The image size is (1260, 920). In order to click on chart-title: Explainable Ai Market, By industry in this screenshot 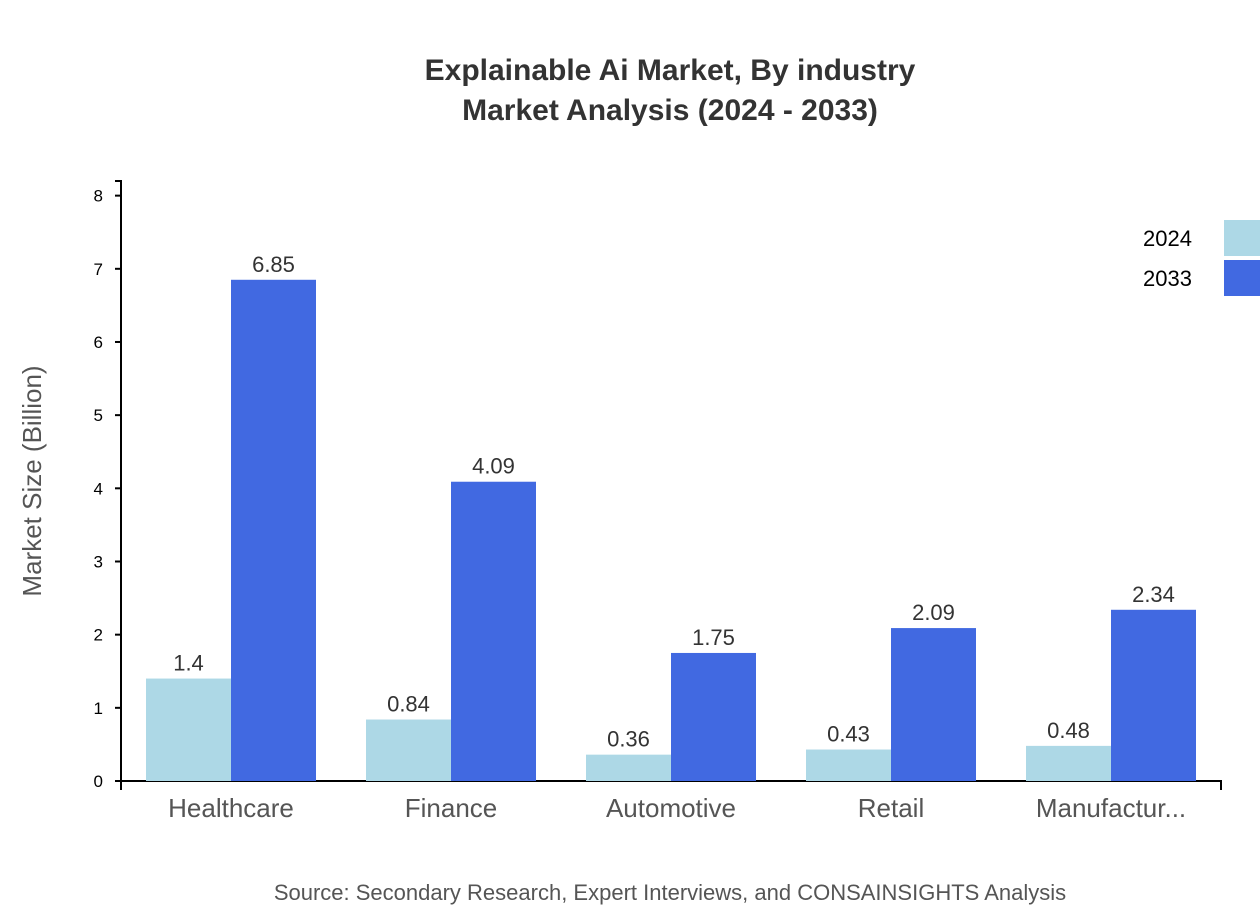, I will do `click(670, 70)`.